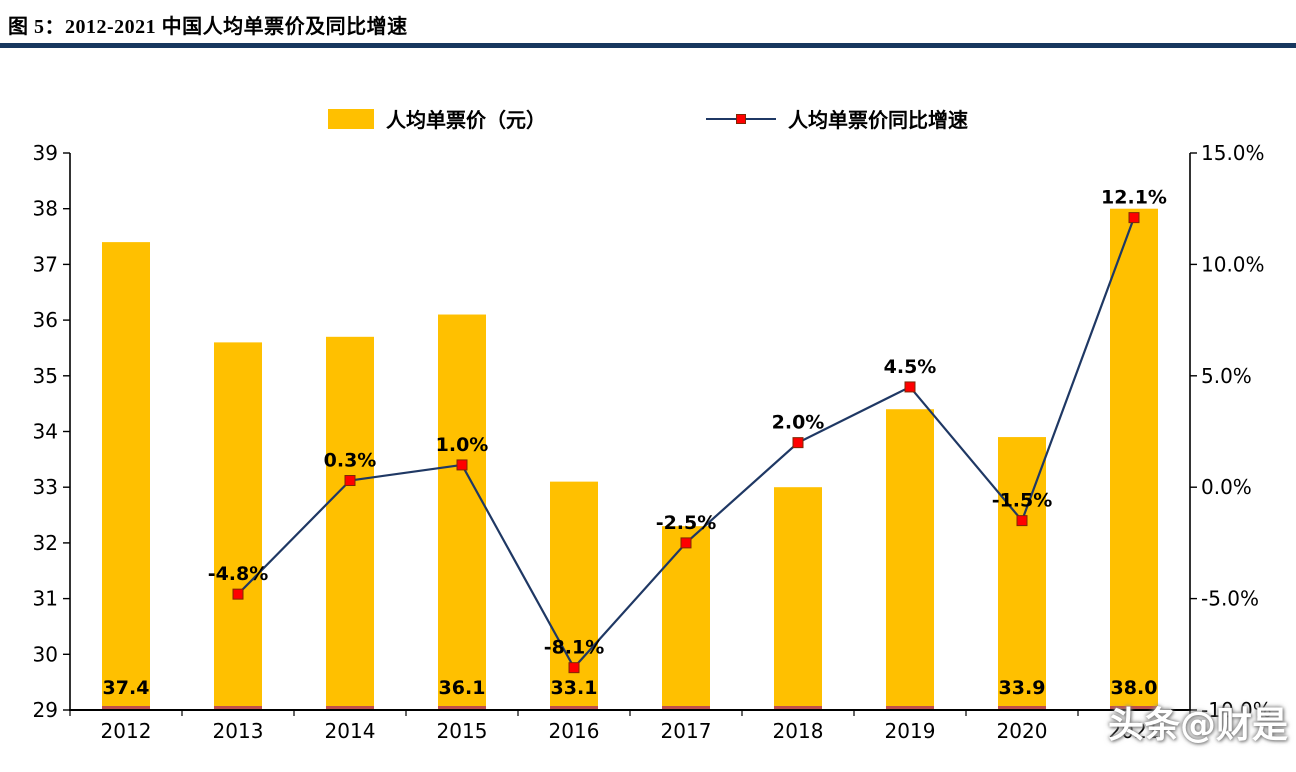 Image resolution: width=1296 pixels, height=772 pixels. Describe the element at coordinates (45, 264) in the screenshot. I see `left-axis-tick-label: 37` at that location.